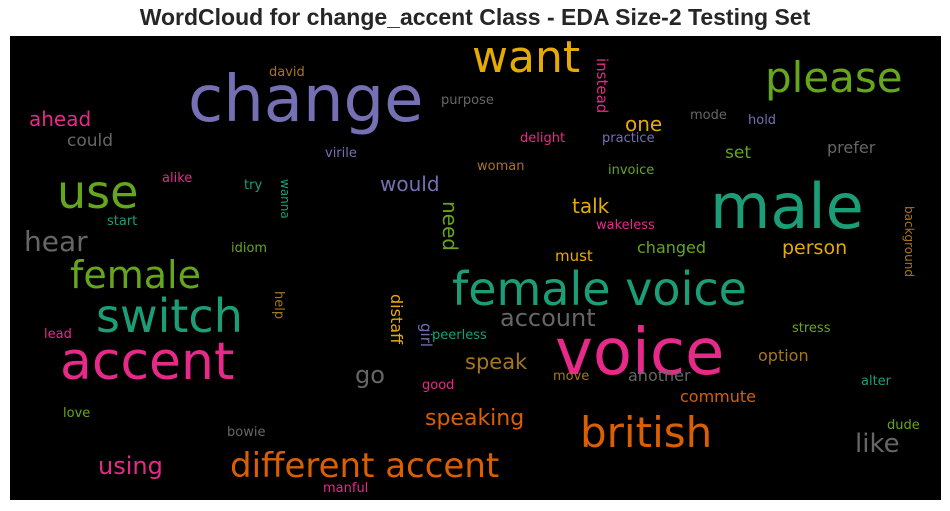 This screenshot has height=511, width=950. I want to click on word-commute: commute, so click(718, 396).